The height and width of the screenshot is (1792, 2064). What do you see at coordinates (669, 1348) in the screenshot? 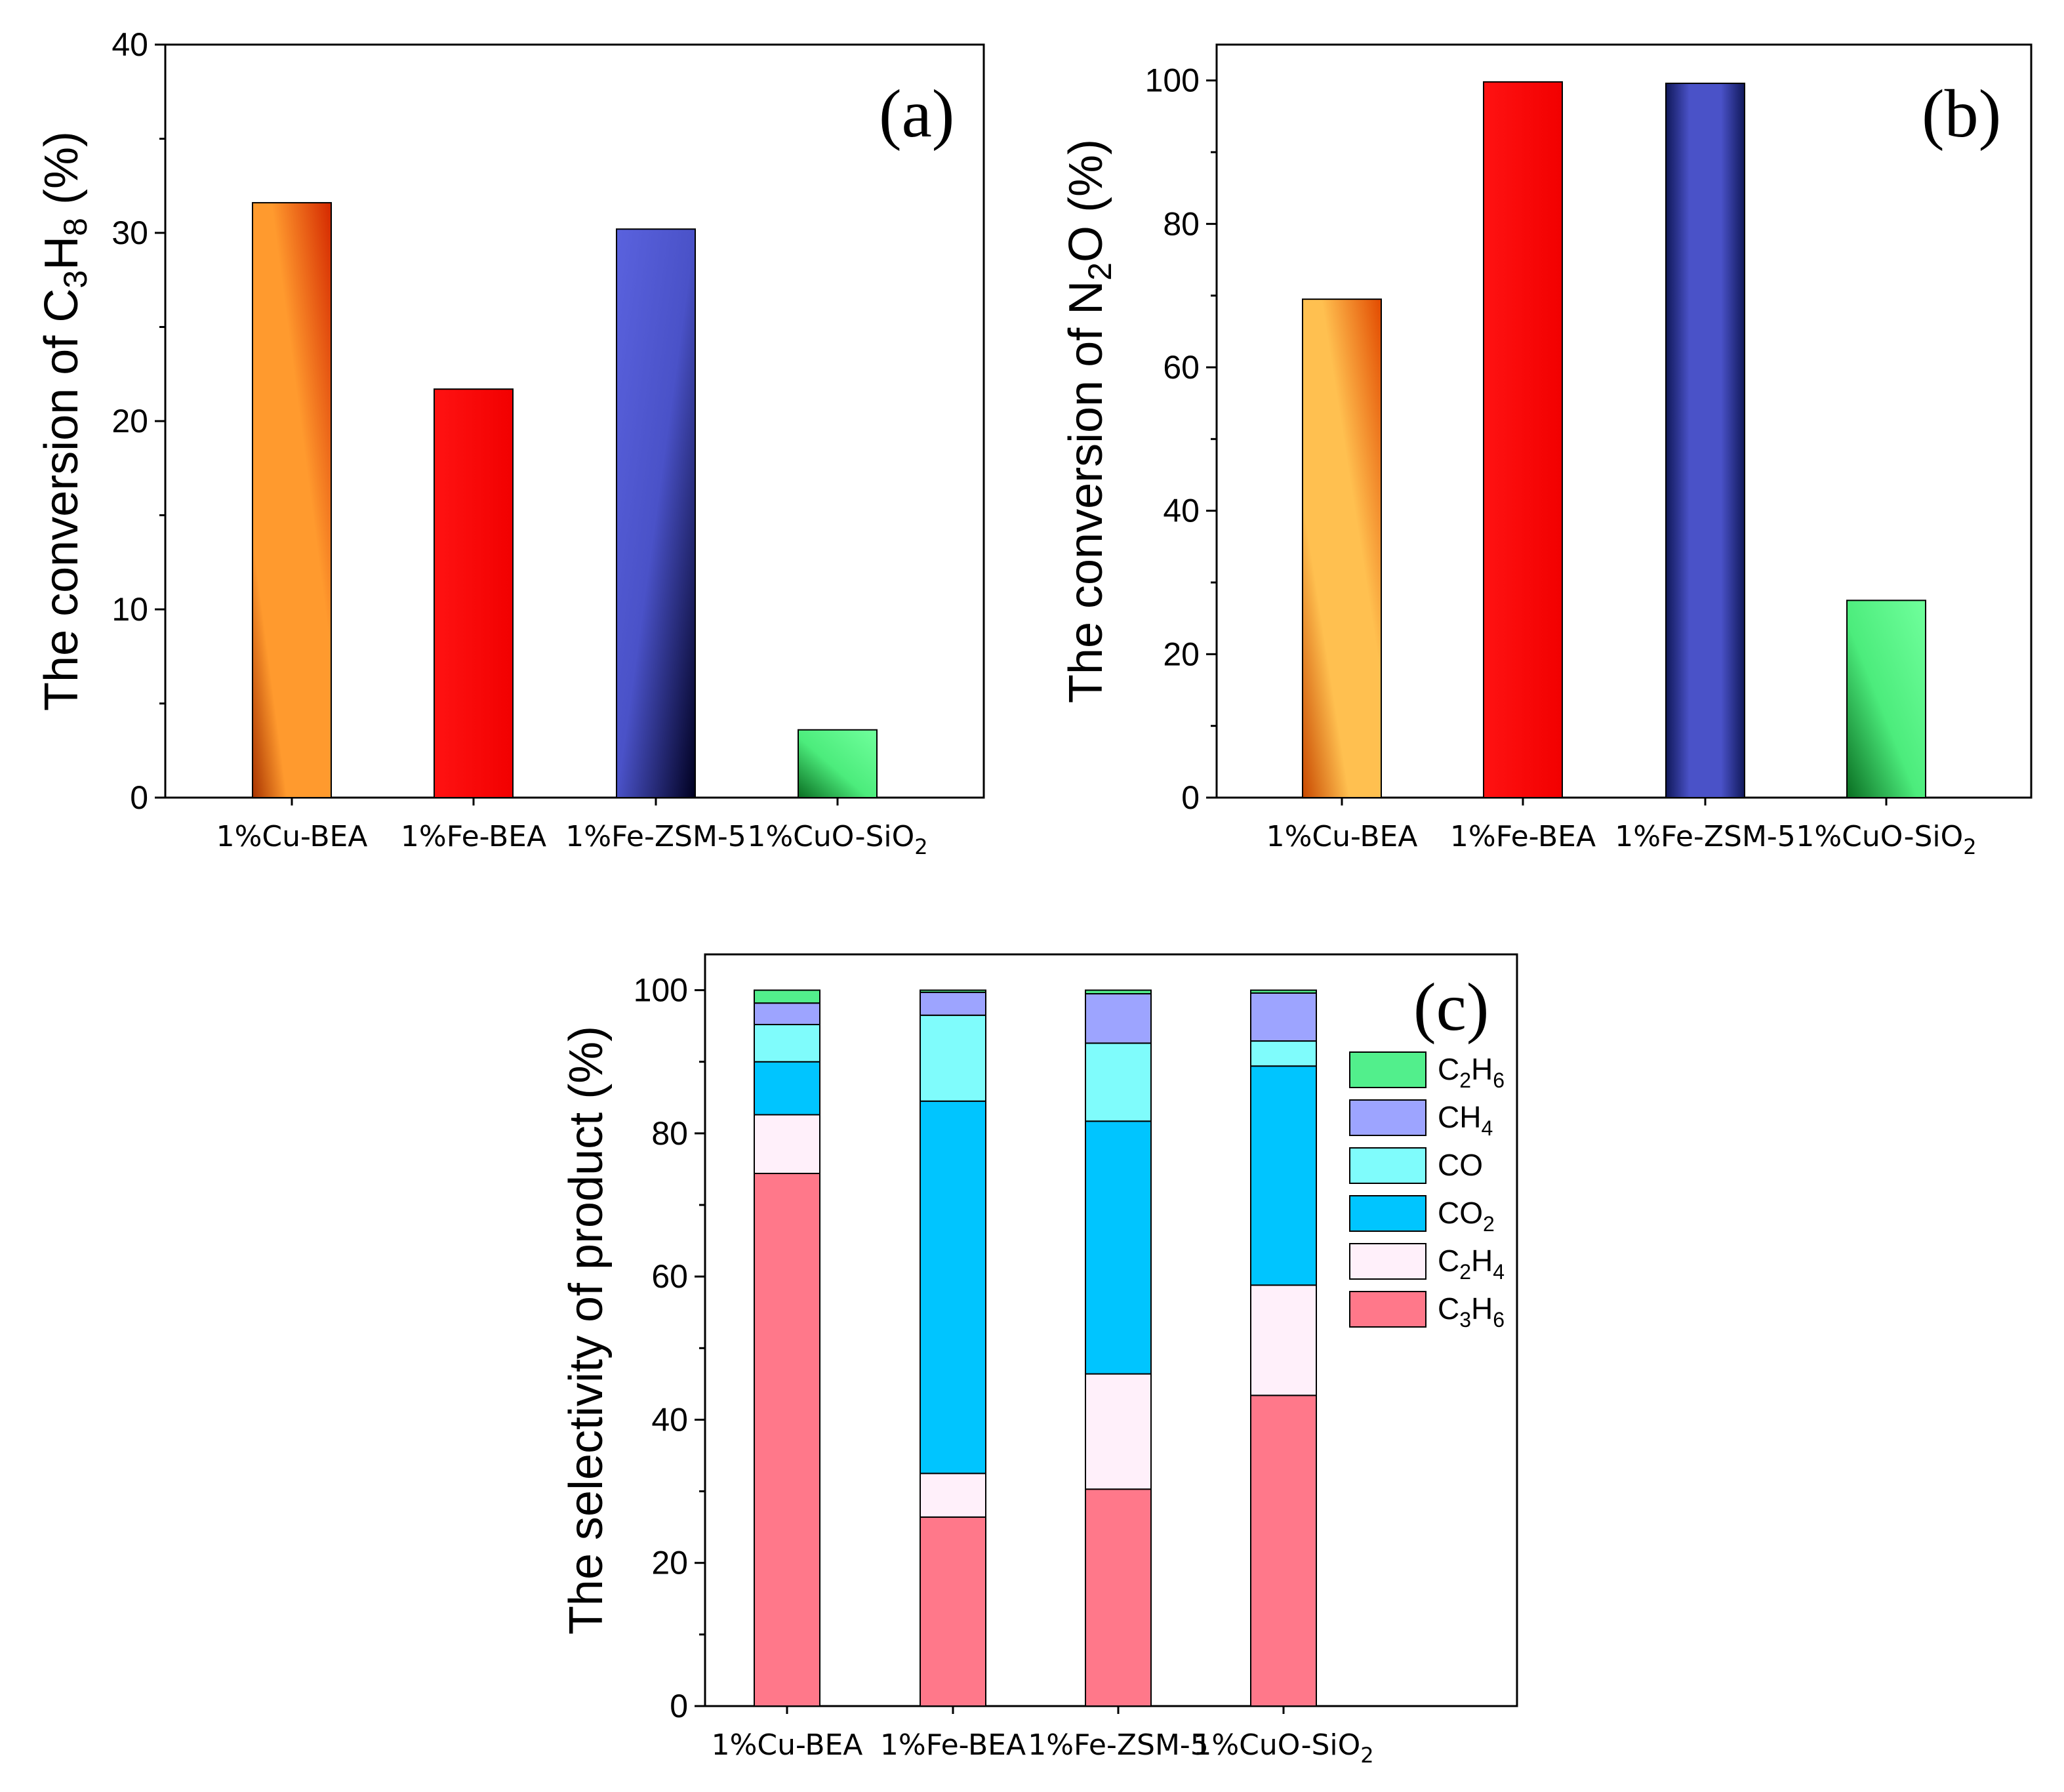
I see `y-axis-c: 0 20 40 60 80 100` at bounding box center [669, 1348].